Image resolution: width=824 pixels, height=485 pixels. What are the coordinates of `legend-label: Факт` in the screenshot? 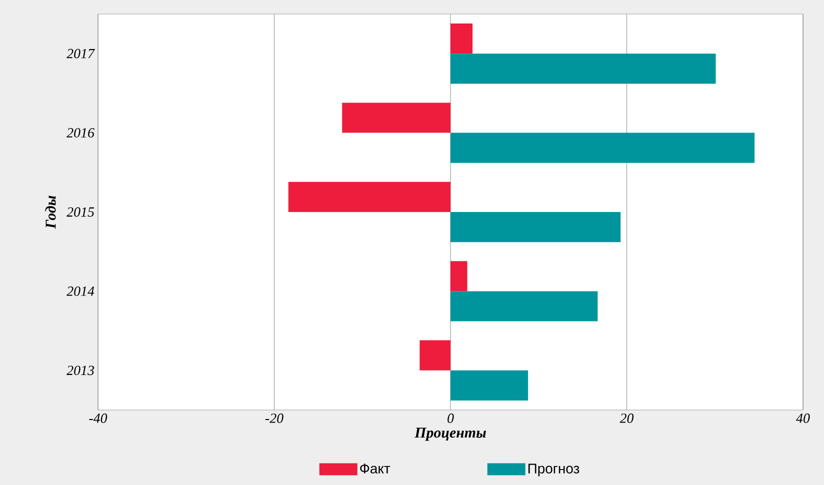 It's located at (375, 469).